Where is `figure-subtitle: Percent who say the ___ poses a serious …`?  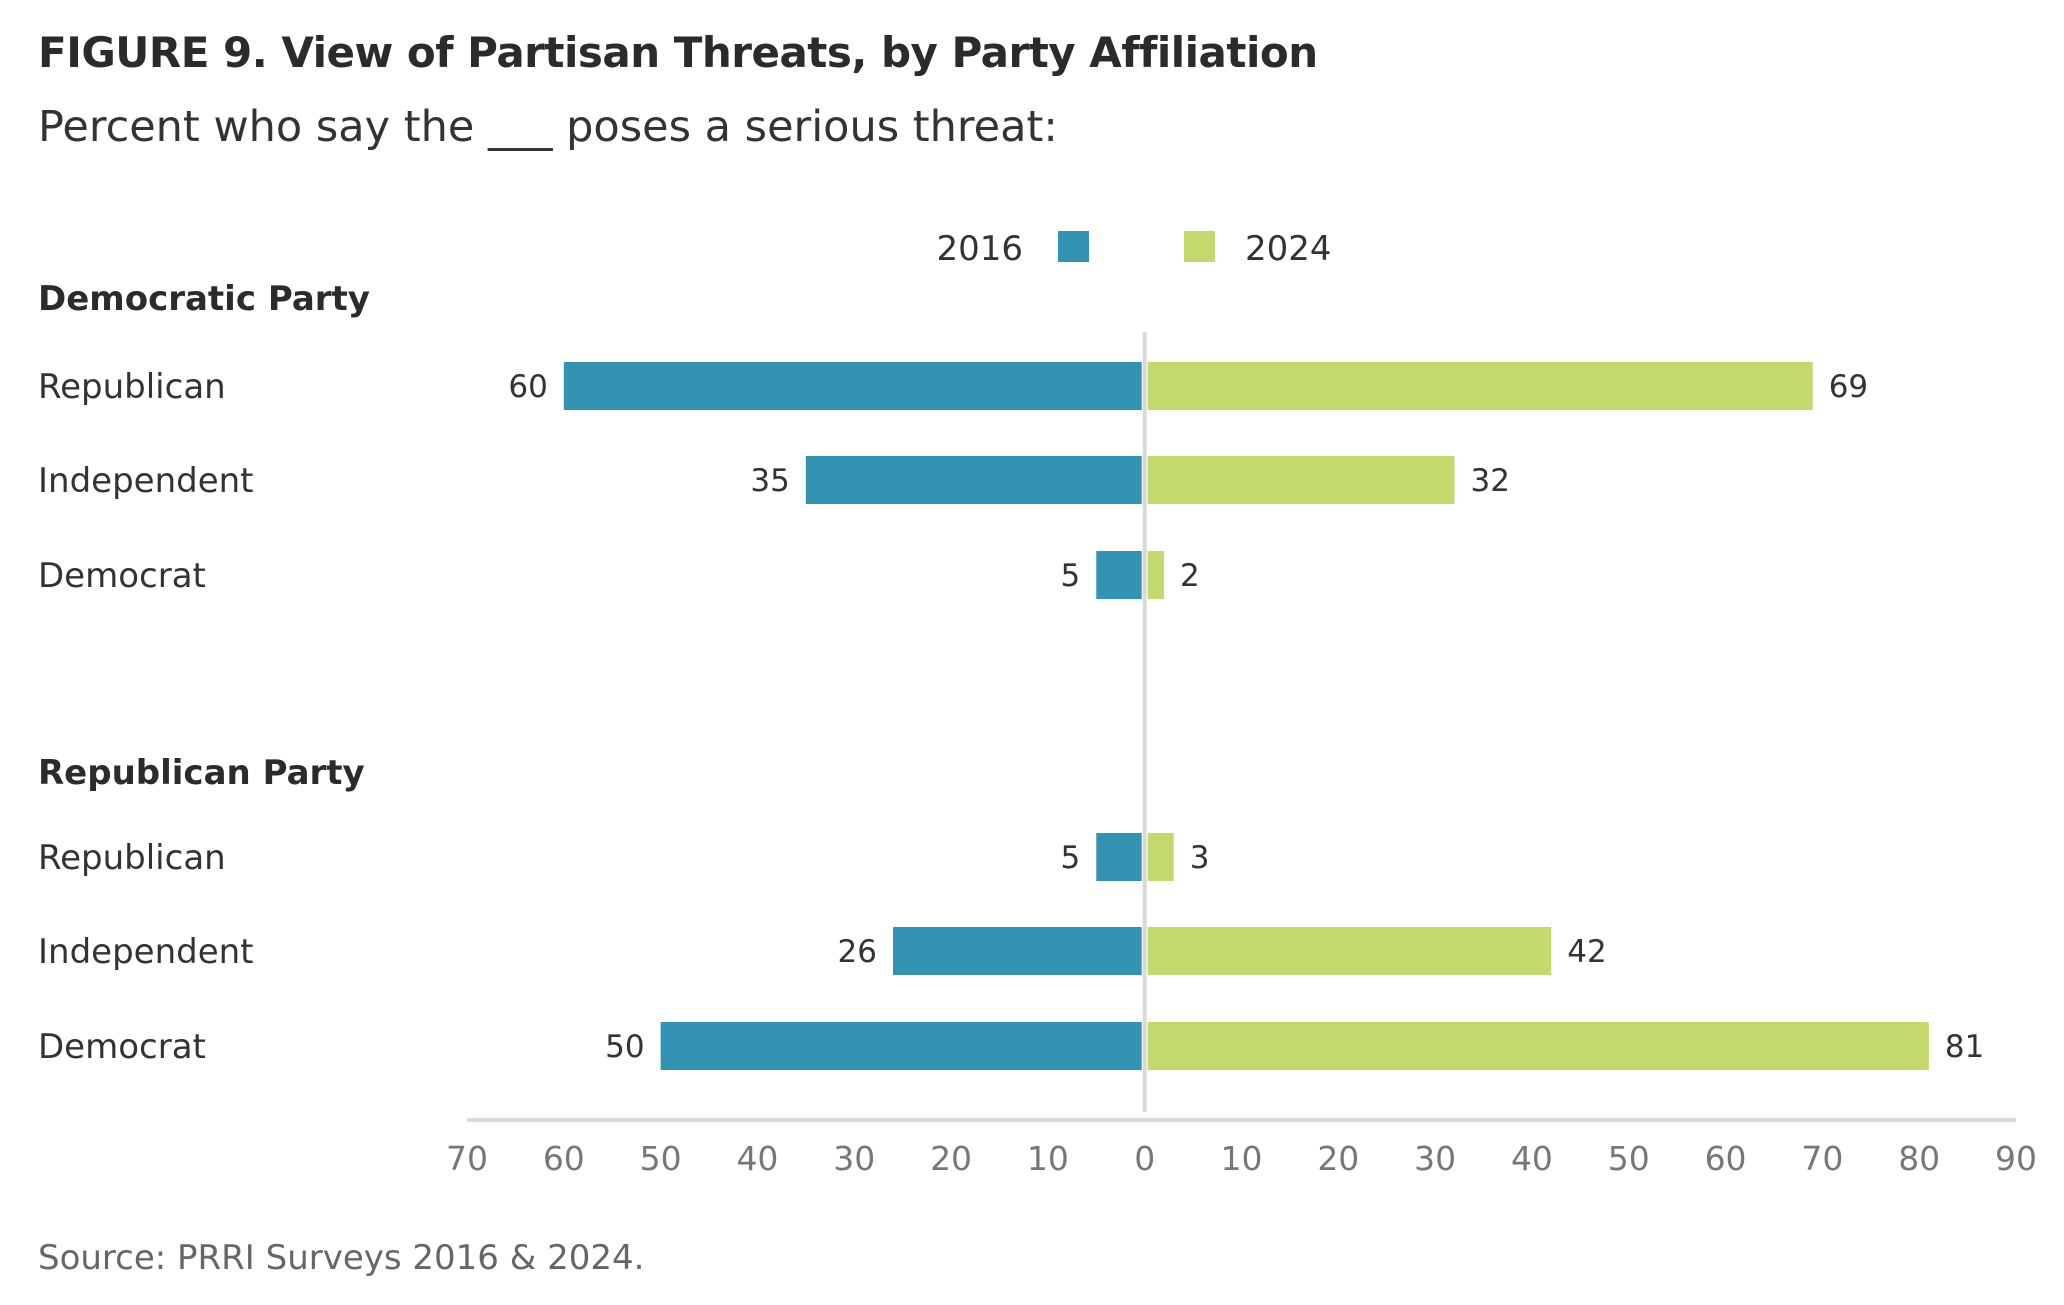
figure-subtitle: Percent who say the ___ poses a serious … is located at coordinates (548, 127).